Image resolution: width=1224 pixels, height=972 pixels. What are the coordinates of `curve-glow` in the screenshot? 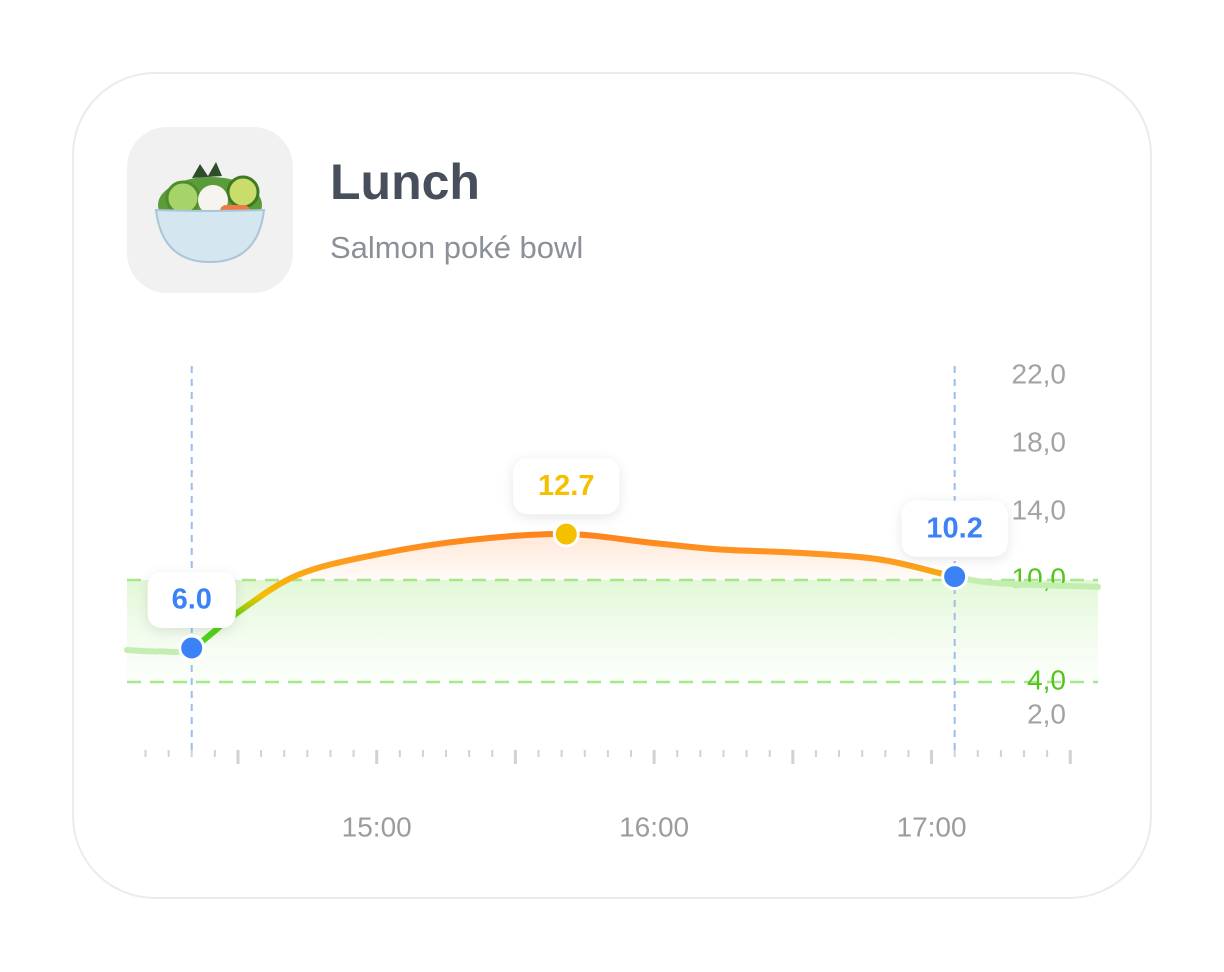 It's located at (573, 591).